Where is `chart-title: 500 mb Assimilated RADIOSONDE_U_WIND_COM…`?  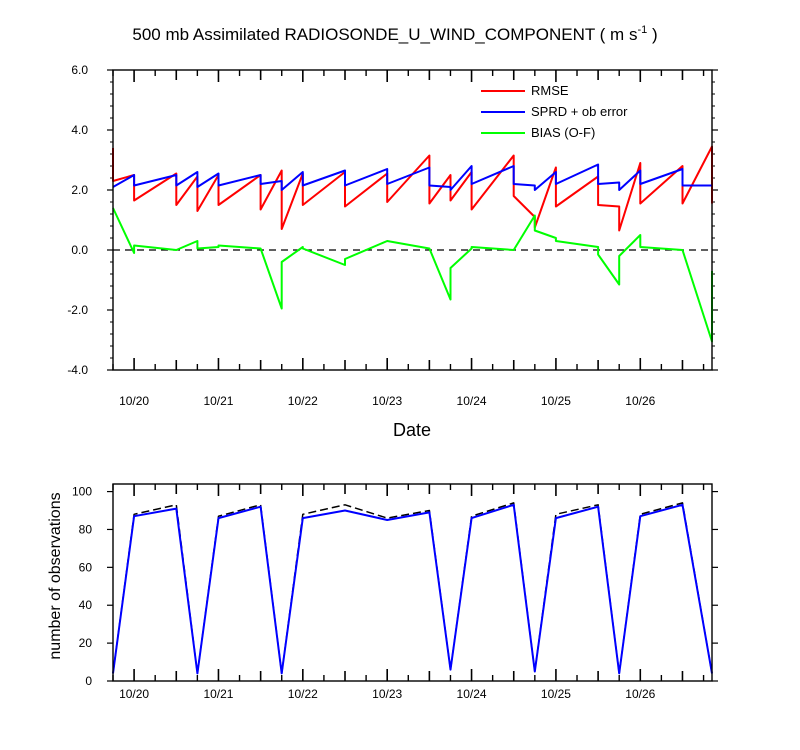 chart-title: 500 mb Assimilated RADIOSONDE_U_WIND_COM… is located at coordinates (394, 34).